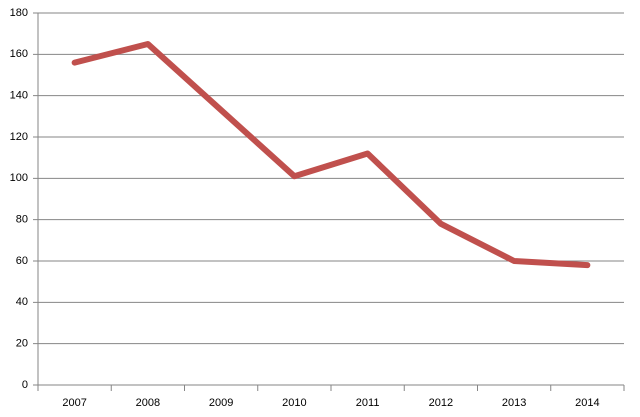  I want to click on x-tick-label: 2007, so click(74, 403).